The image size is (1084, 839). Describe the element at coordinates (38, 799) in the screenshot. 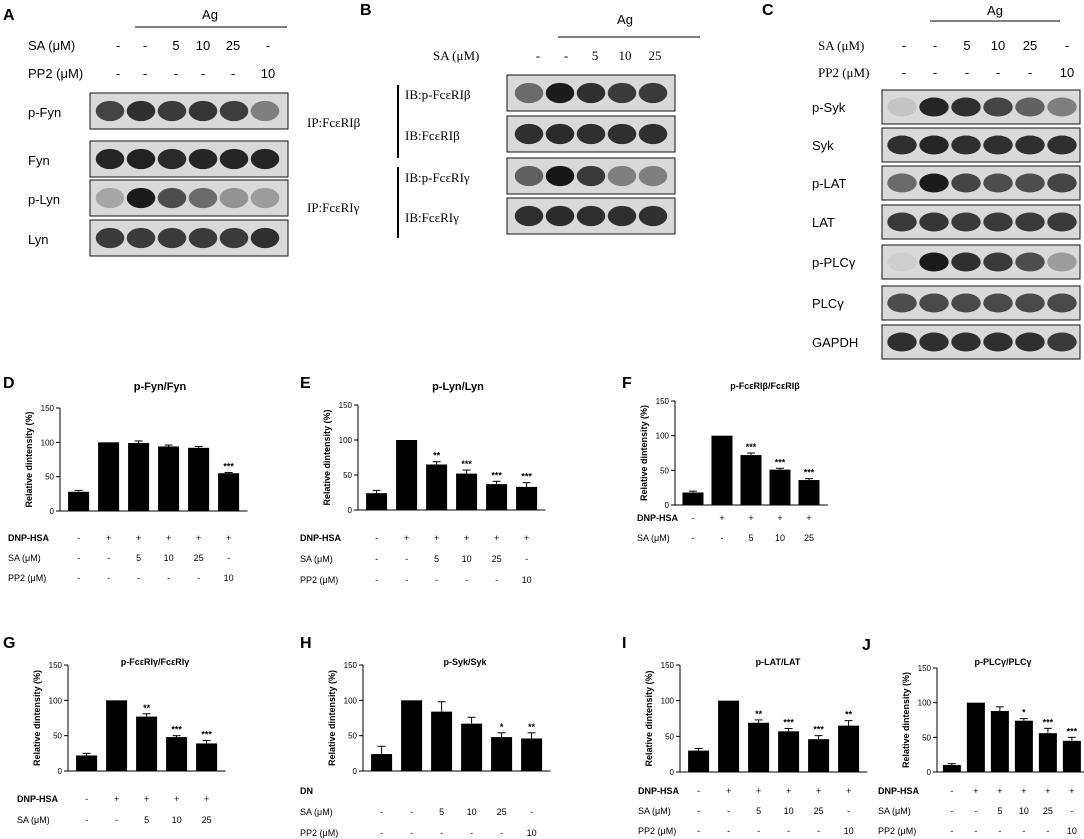

I see `condition-label: DNP-HSA` at that location.